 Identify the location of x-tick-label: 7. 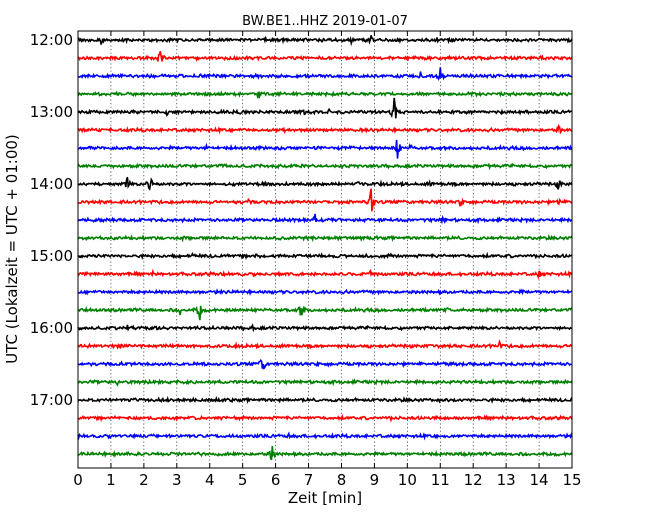
(309, 480).